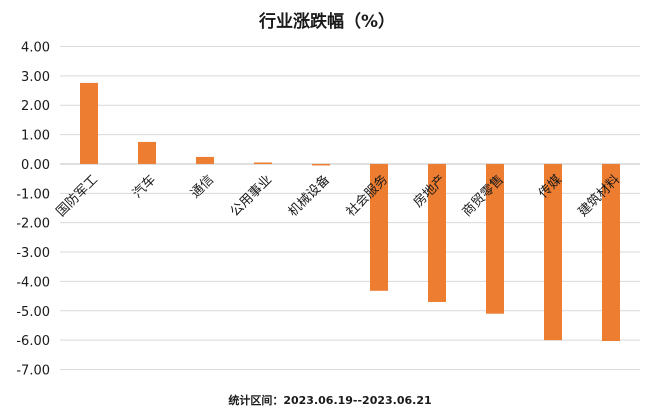  Describe the element at coordinates (33, 194) in the screenshot. I see `y-tick-label: -1.00` at that location.